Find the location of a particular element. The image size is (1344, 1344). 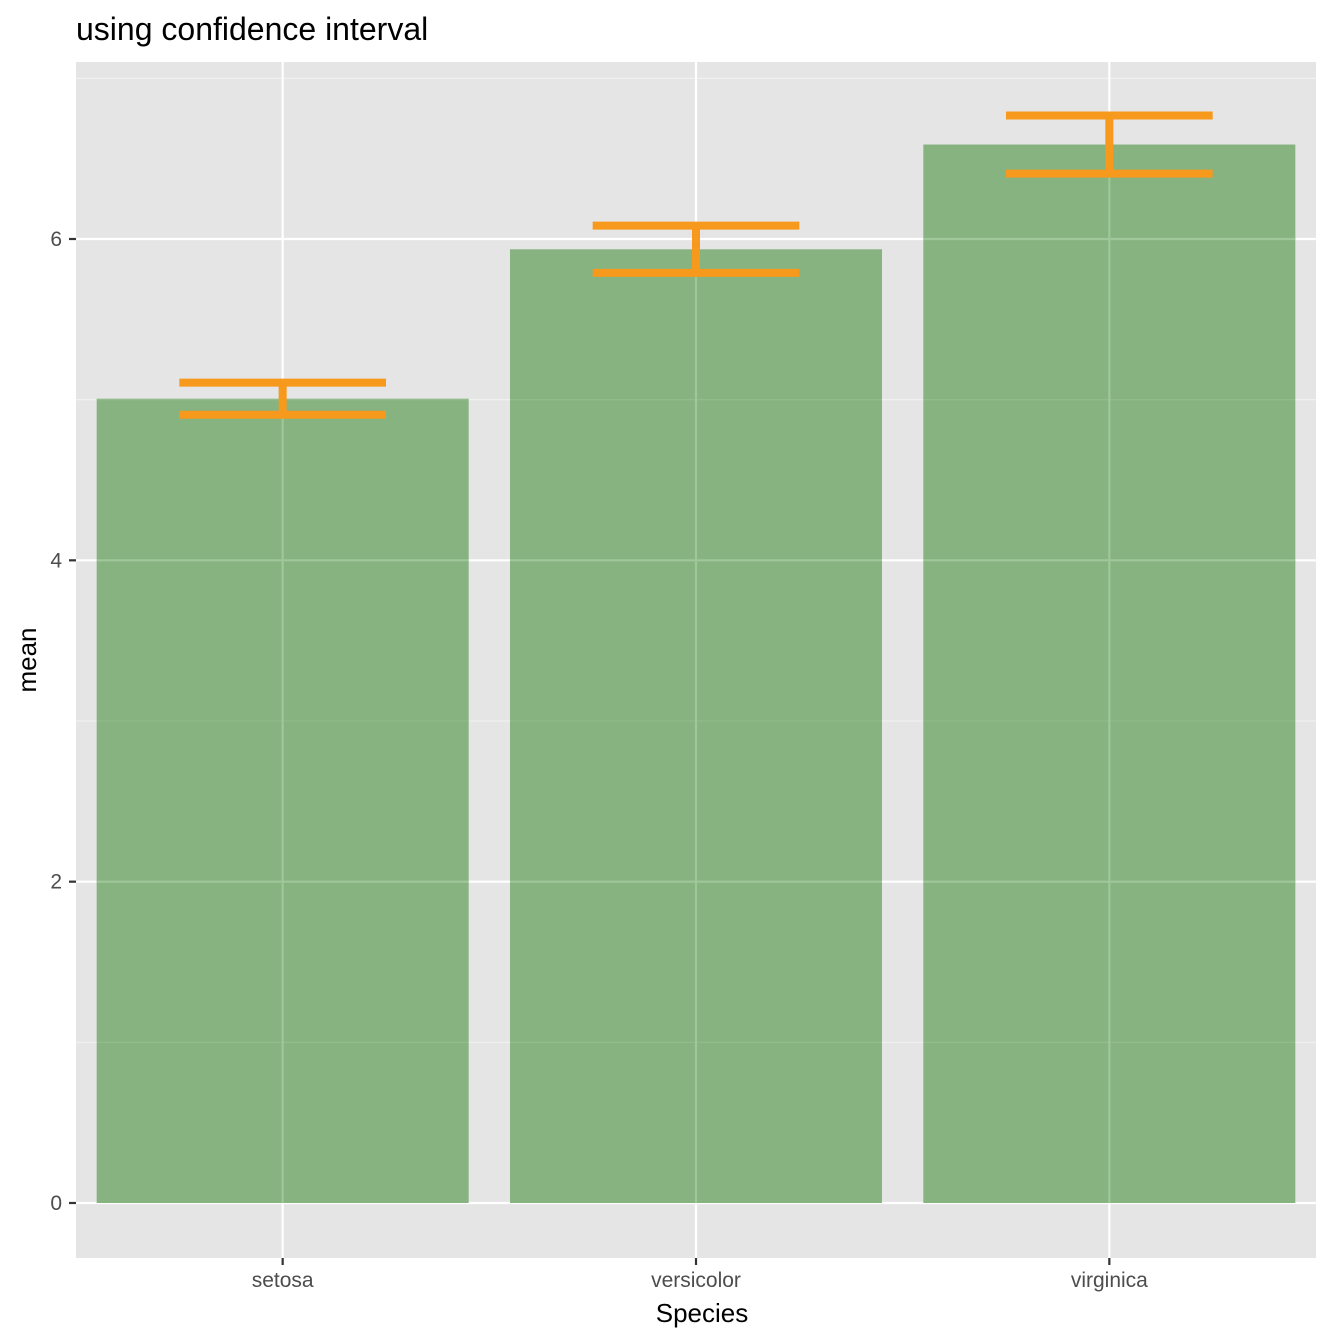

x-axis-title: Species is located at coordinates (702, 1313).